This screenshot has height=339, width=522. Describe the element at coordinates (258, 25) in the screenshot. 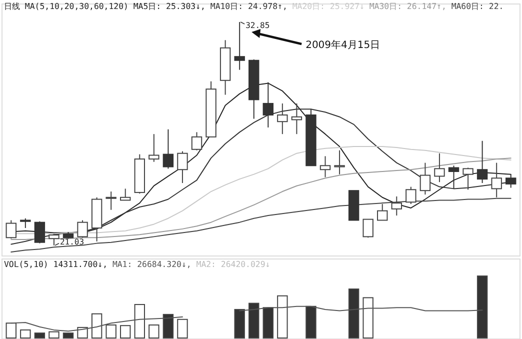

I see `annotation: 32.85` at that location.